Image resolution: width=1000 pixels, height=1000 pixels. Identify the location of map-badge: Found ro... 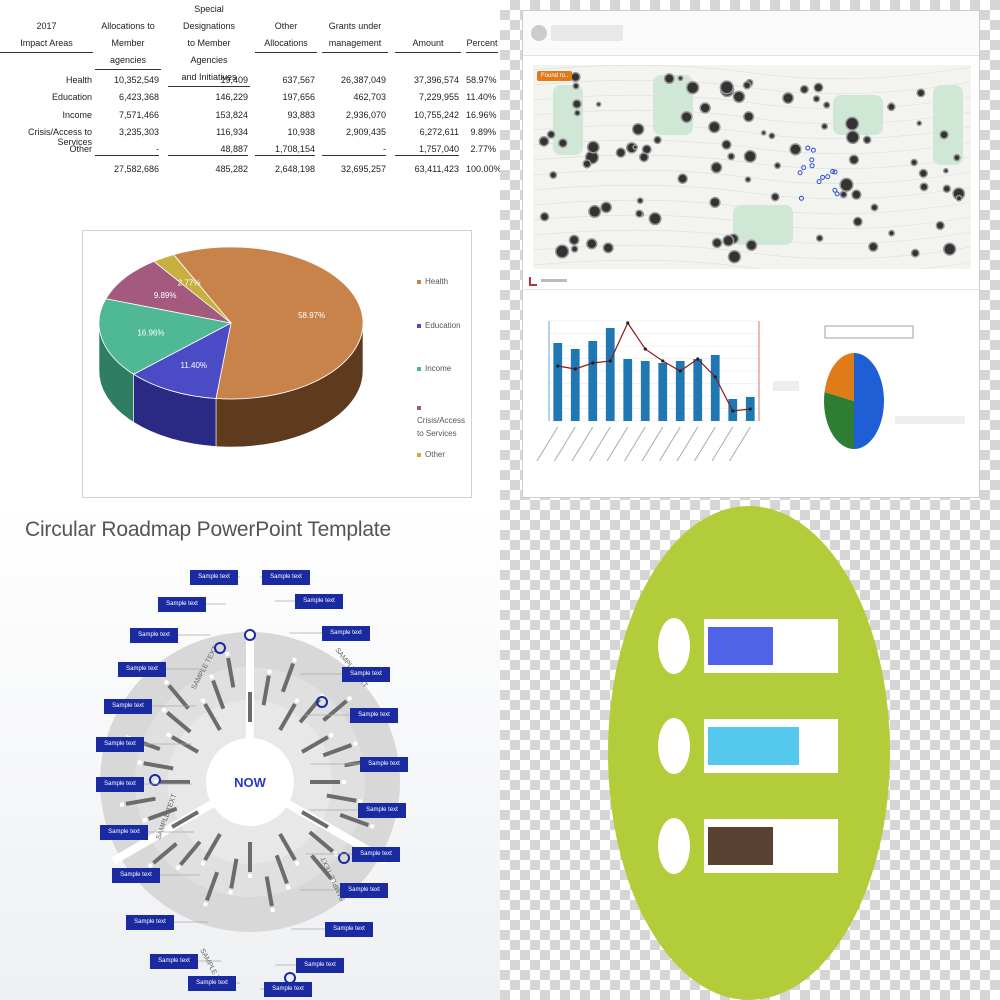
(555, 76).